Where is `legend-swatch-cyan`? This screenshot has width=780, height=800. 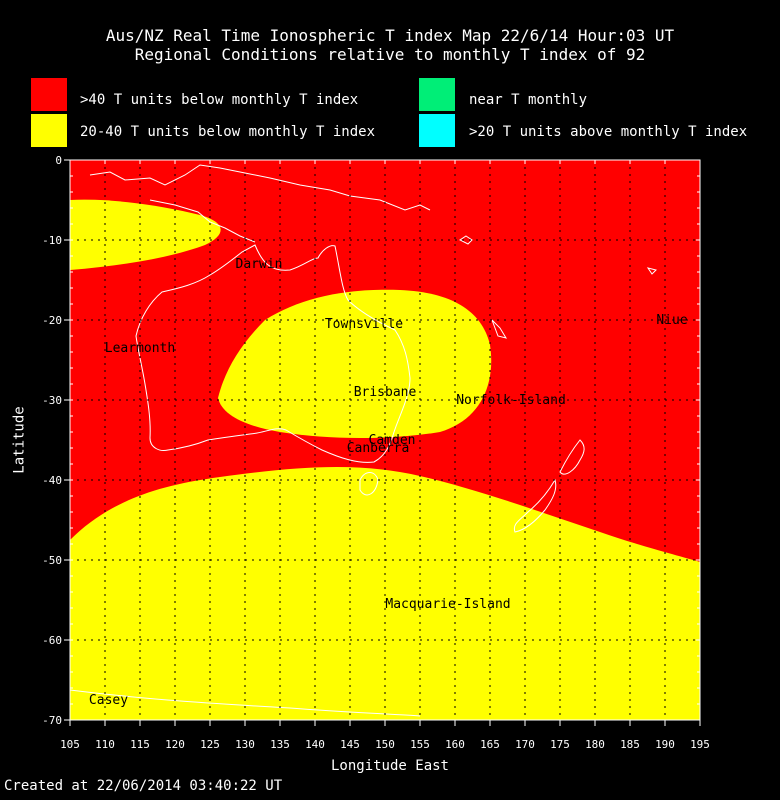
legend-swatch-cyan is located at coordinates (437, 130).